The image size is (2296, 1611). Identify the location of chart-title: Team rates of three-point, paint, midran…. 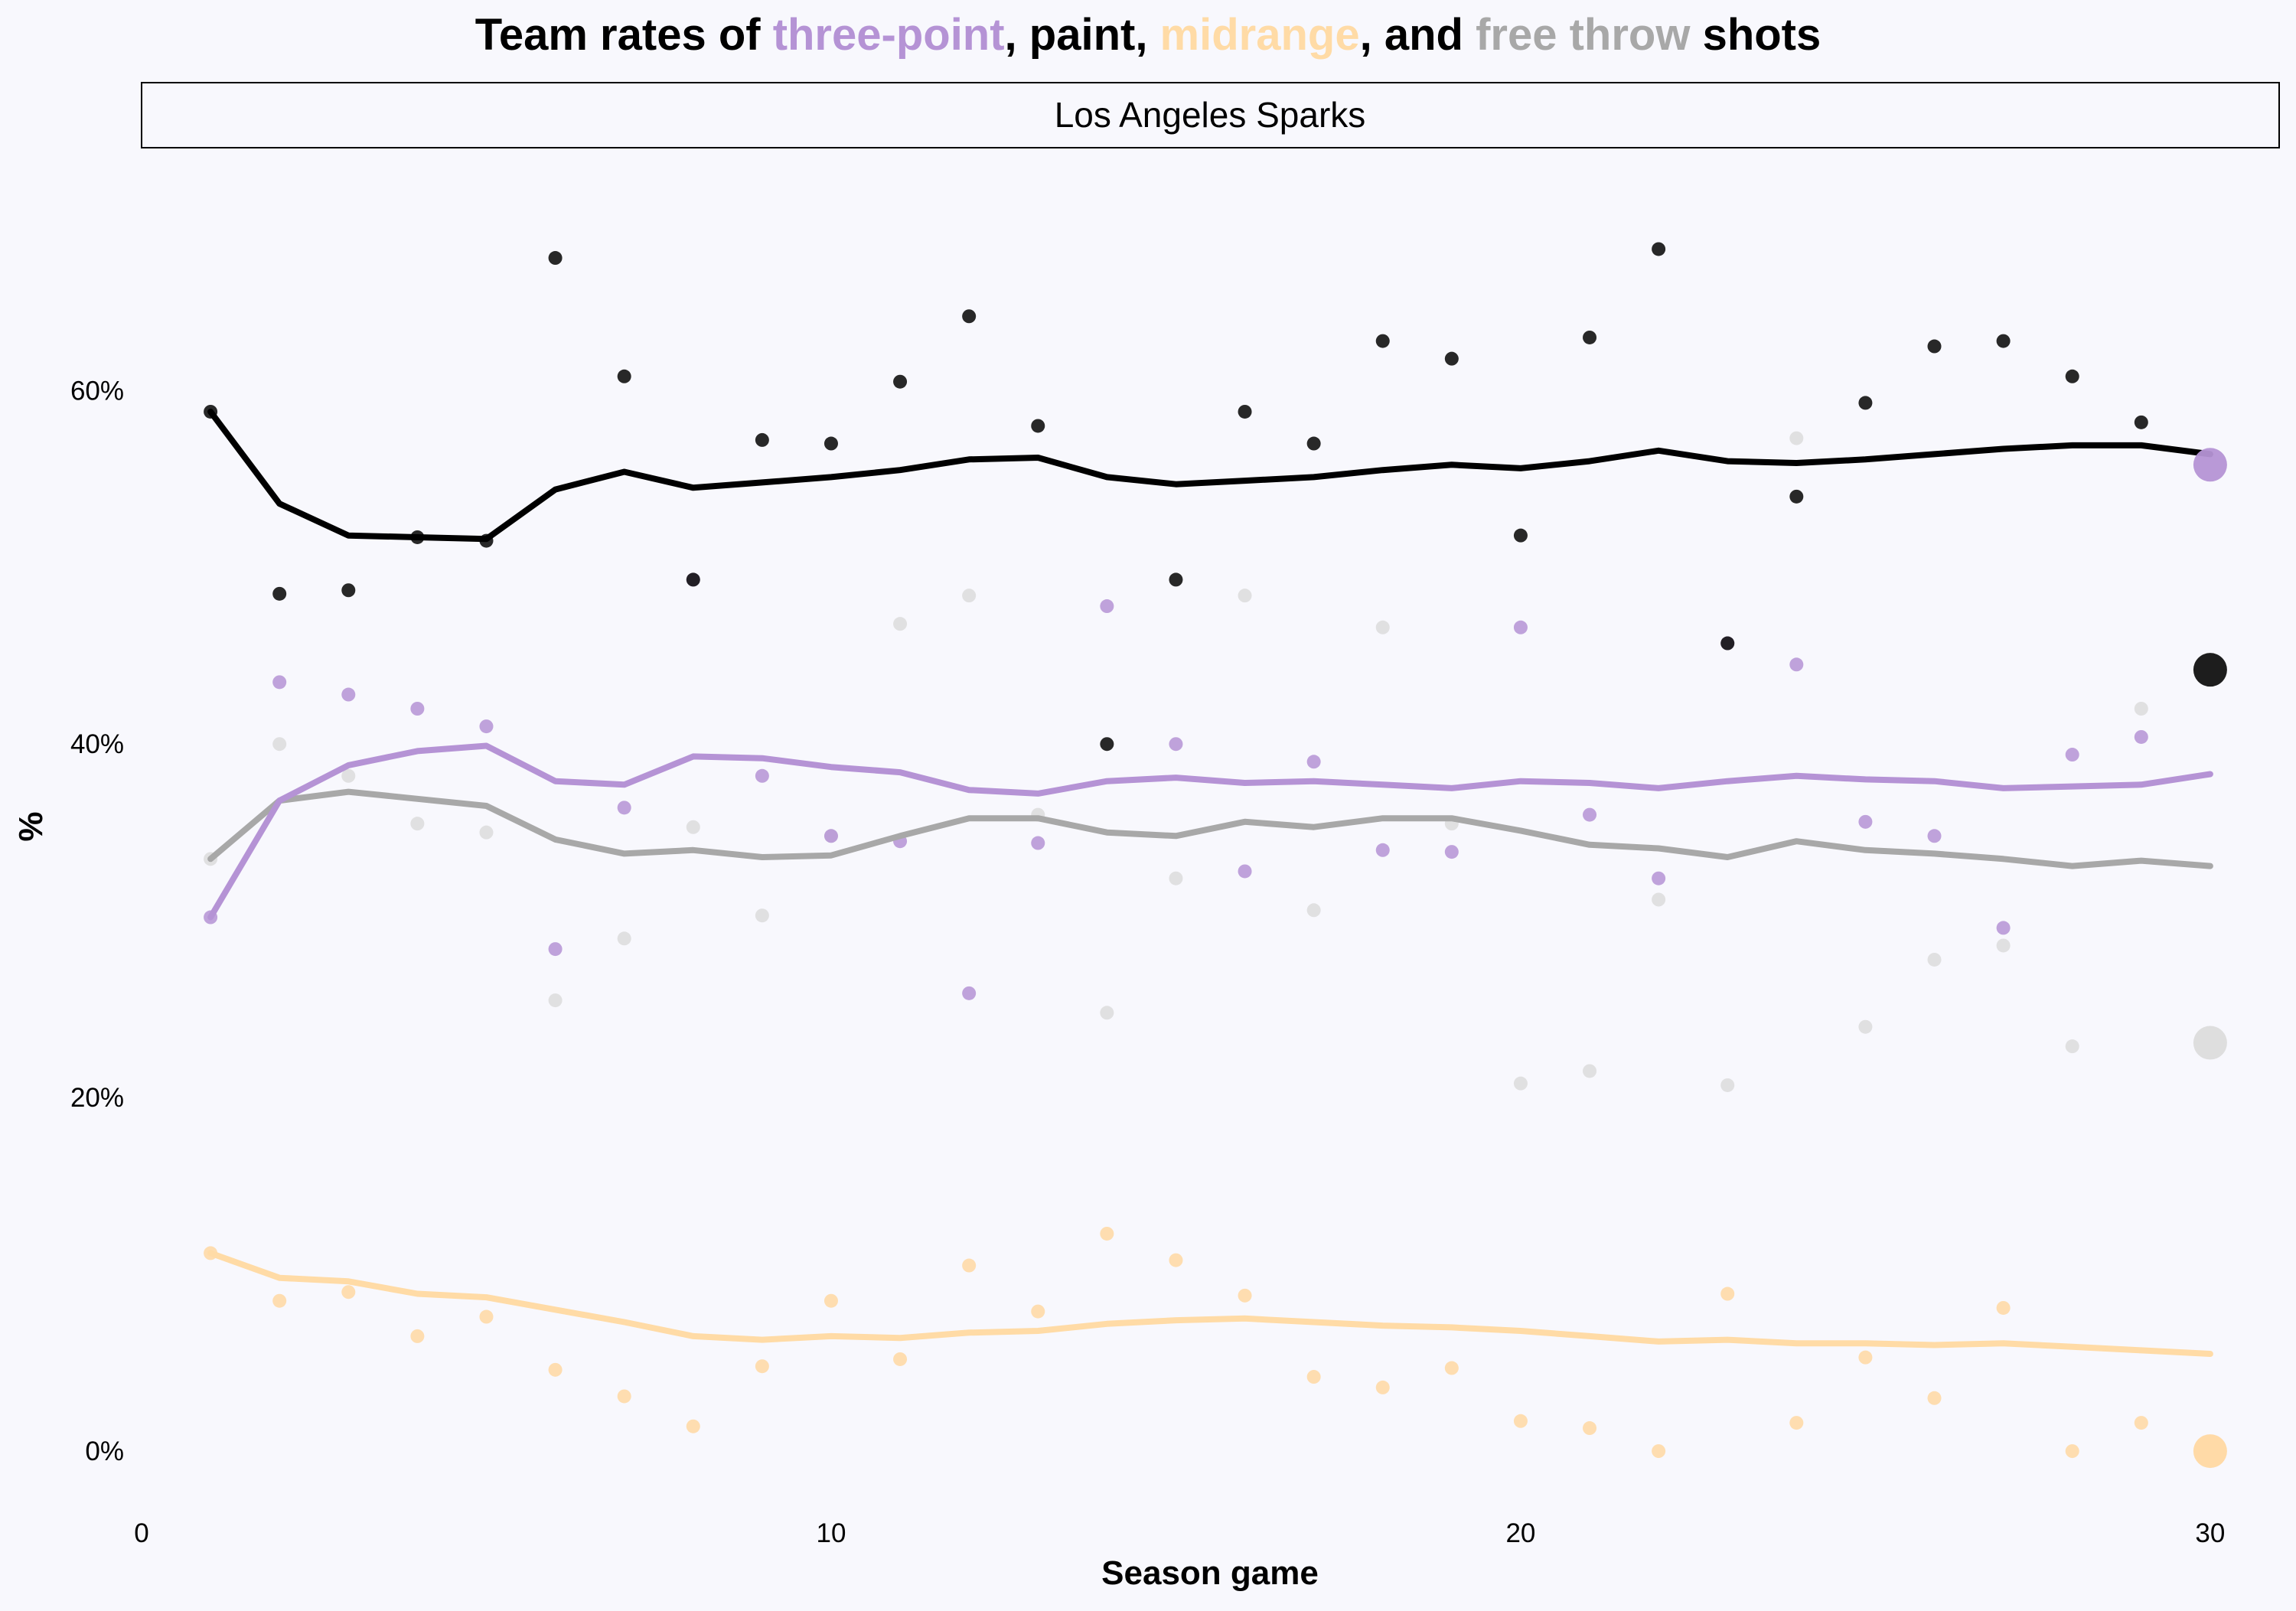
(1148, 35).